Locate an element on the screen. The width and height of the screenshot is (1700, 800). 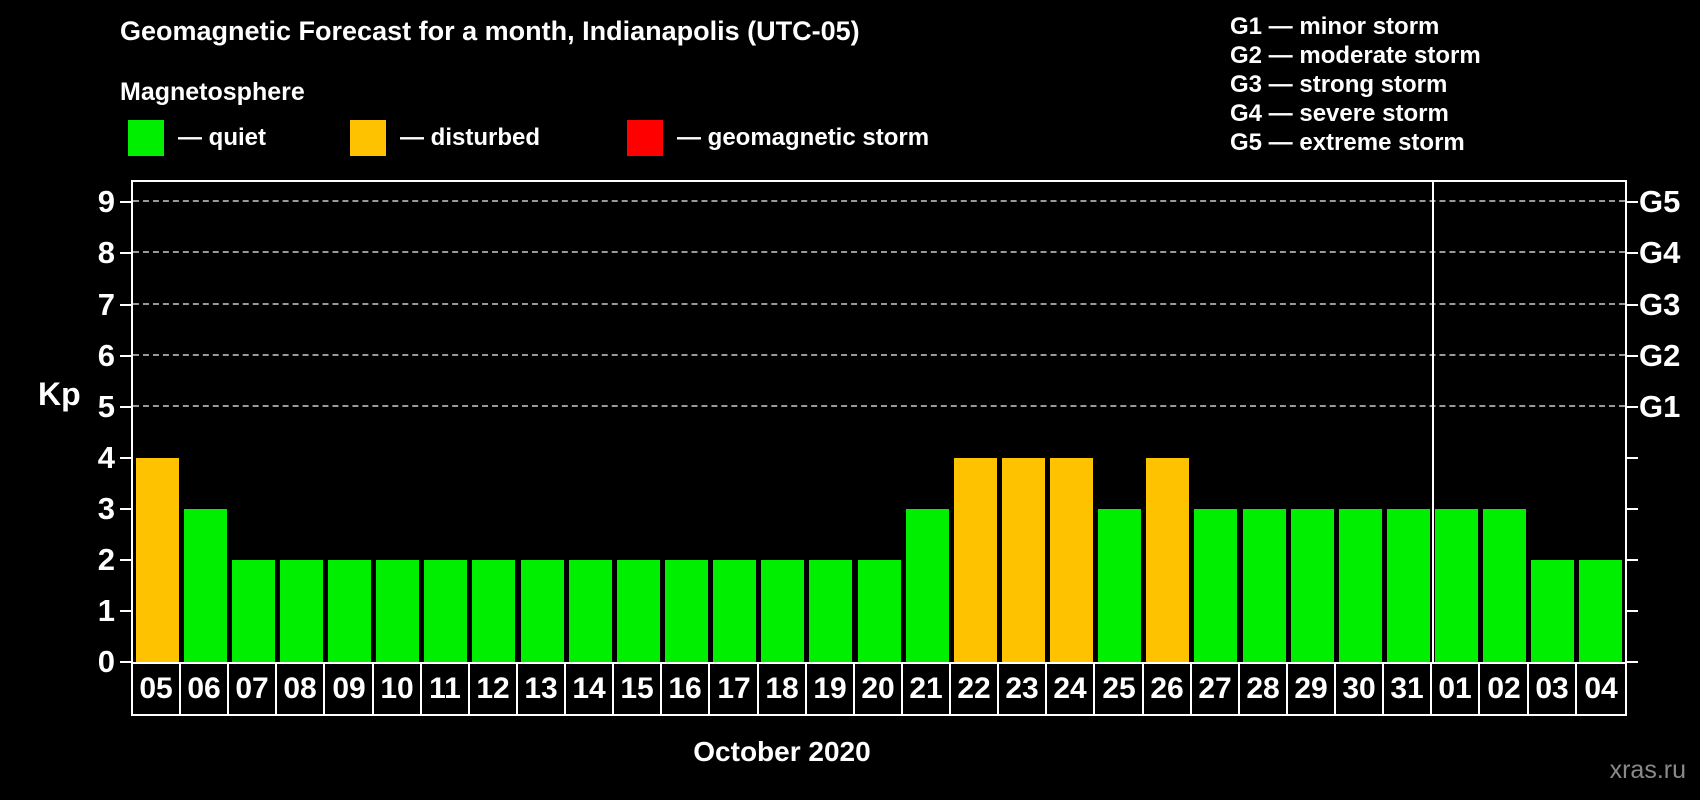
day-cell-06: 06 is located at coordinates (205, 689).